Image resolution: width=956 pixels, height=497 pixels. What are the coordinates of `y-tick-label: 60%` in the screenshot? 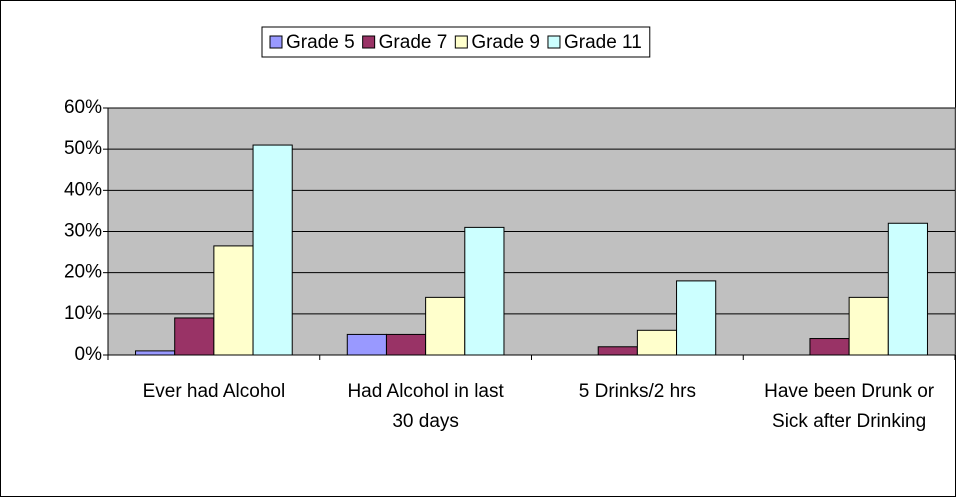 It's located at (83, 107).